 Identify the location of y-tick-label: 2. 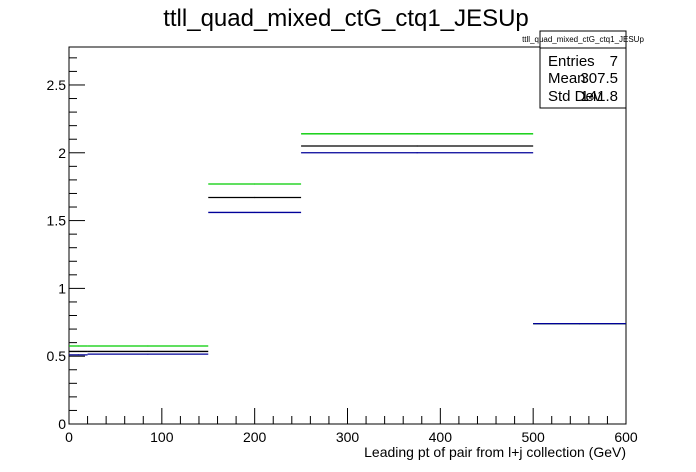
(62, 153).